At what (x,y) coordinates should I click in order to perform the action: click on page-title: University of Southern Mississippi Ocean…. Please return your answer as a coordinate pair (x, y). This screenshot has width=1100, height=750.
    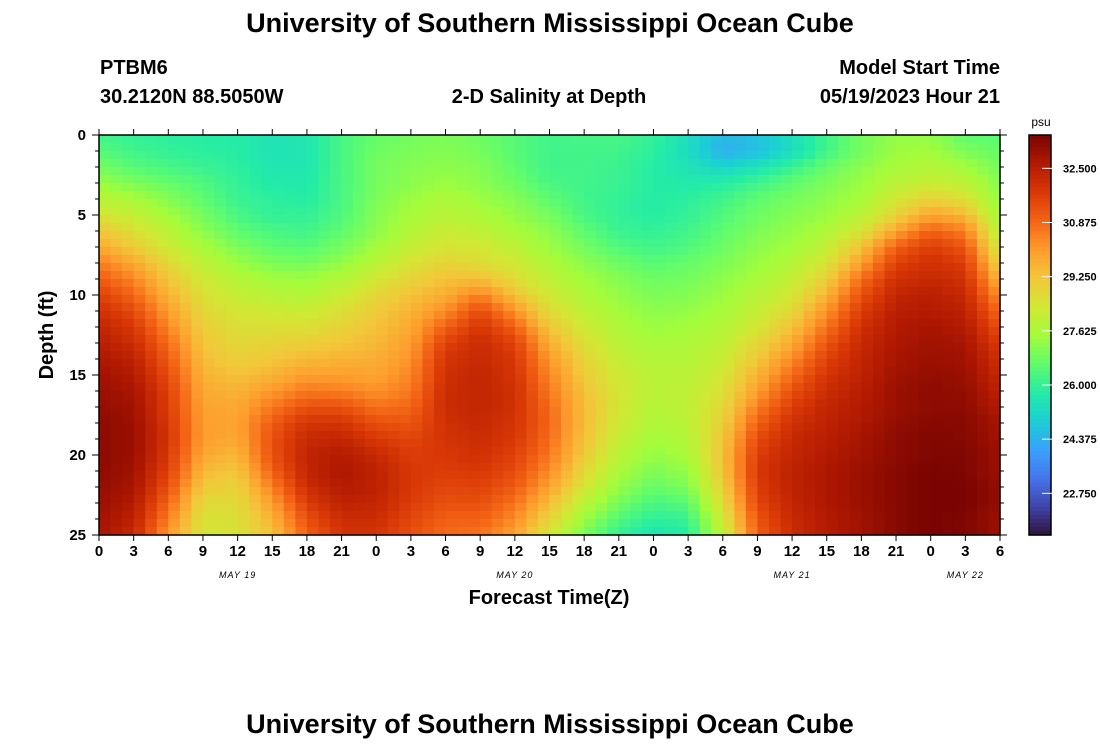
    Looking at the image, I should click on (550, 23).